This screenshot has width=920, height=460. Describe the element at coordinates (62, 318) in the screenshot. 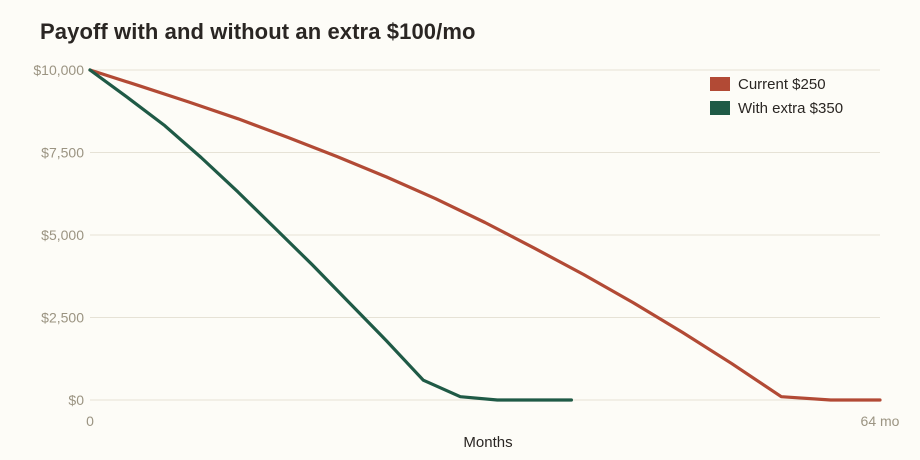

I see `y-tick-label: $2,500` at that location.